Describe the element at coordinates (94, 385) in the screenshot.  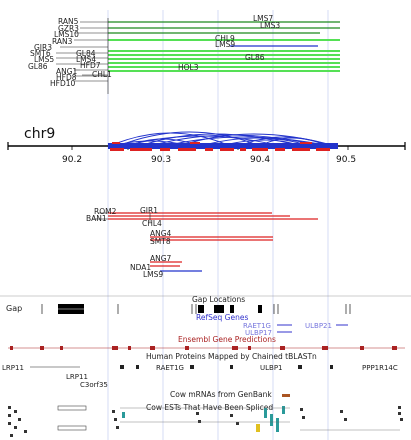
I see `hp-c3orf35: C3orf35` at that location.